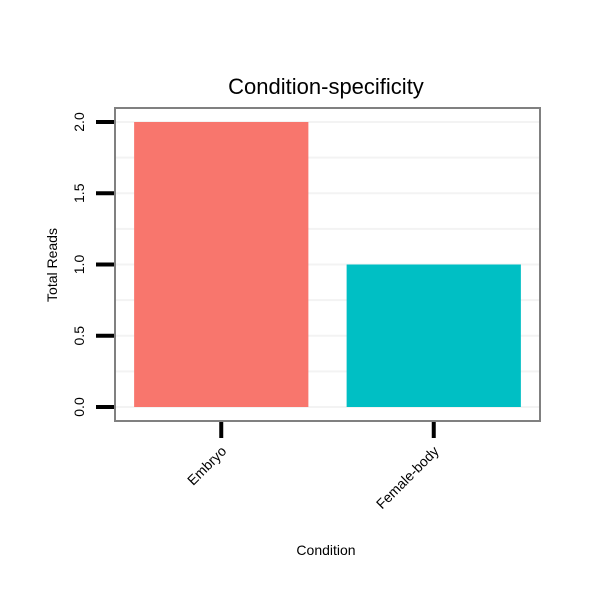  What do you see at coordinates (326, 86) in the screenshot?
I see `chart-title: Condition-specificity` at bounding box center [326, 86].